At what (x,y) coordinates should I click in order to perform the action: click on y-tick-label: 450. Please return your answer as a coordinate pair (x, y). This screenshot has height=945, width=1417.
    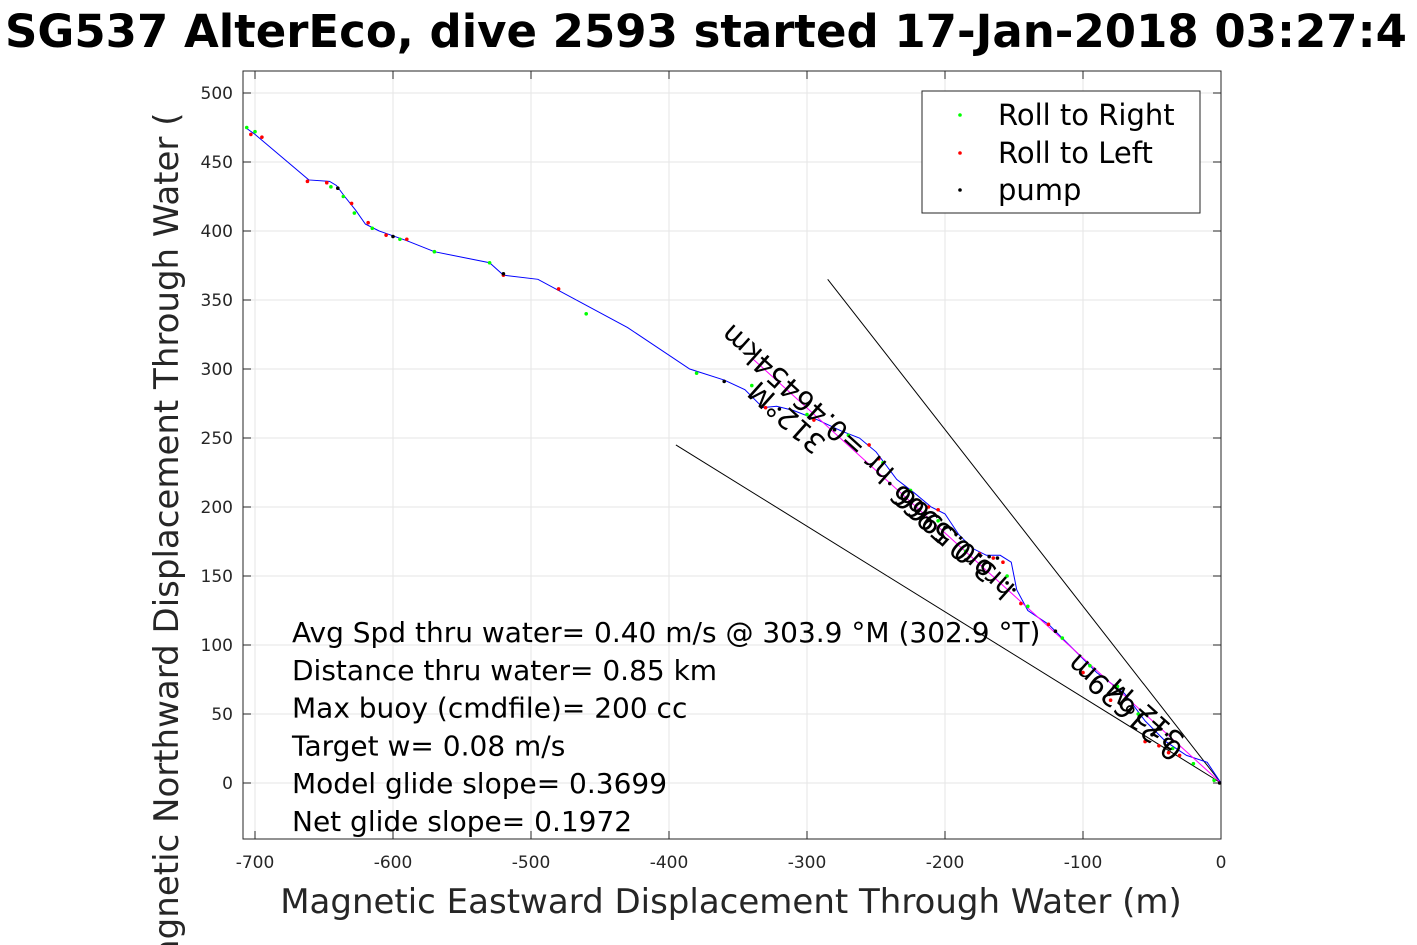
    Looking at the image, I should click on (217, 163).